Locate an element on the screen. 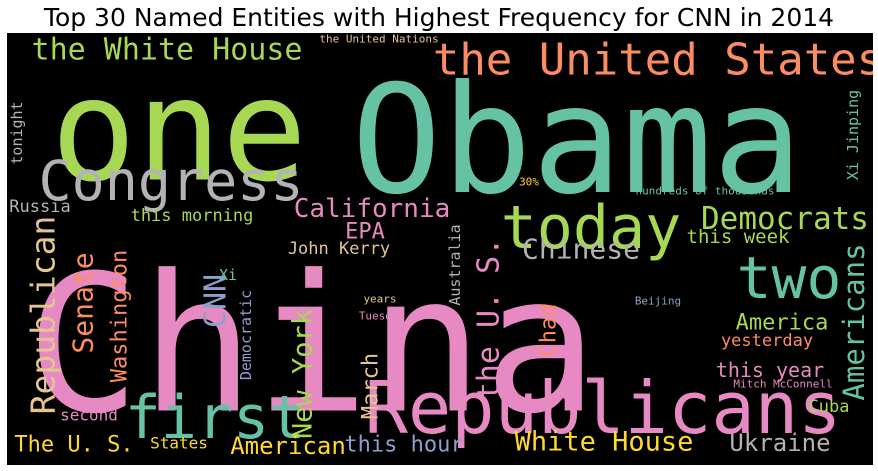  word-chinese: Chinese is located at coordinates (581, 249).